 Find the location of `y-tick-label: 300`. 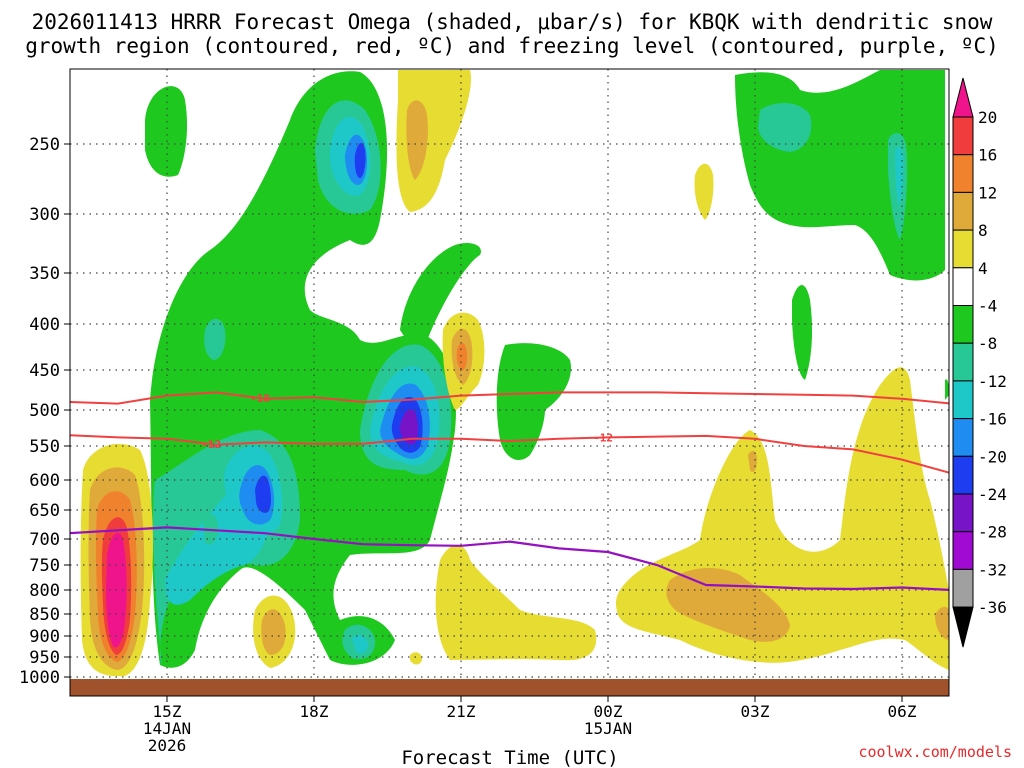

y-tick-label: 300 is located at coordinates (44, 215).